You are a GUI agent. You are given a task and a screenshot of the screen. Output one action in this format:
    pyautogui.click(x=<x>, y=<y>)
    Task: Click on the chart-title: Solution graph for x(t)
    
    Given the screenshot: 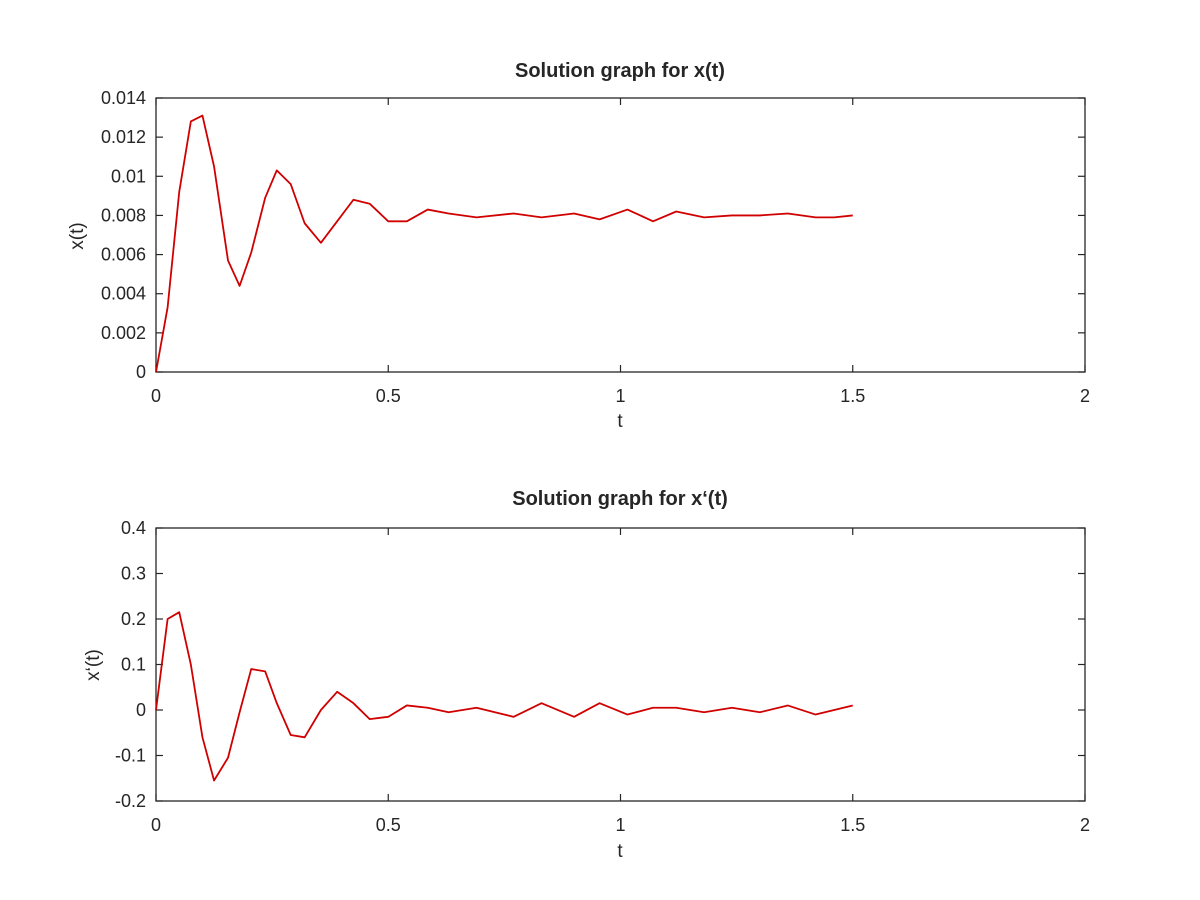 What is the action you would take?
    pyautogui.click(x=620, y=71)
    